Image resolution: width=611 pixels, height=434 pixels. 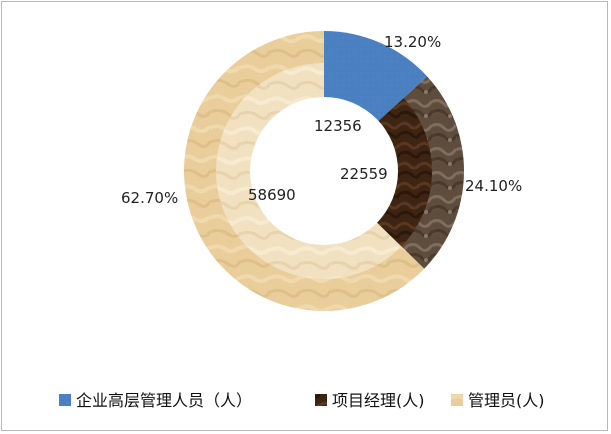 What do you see at coordinates (164, 400) in the screenshot?
I see `legend-label-senior-management: 企业高层管理人员（人）` at bounding box center [164, 400].